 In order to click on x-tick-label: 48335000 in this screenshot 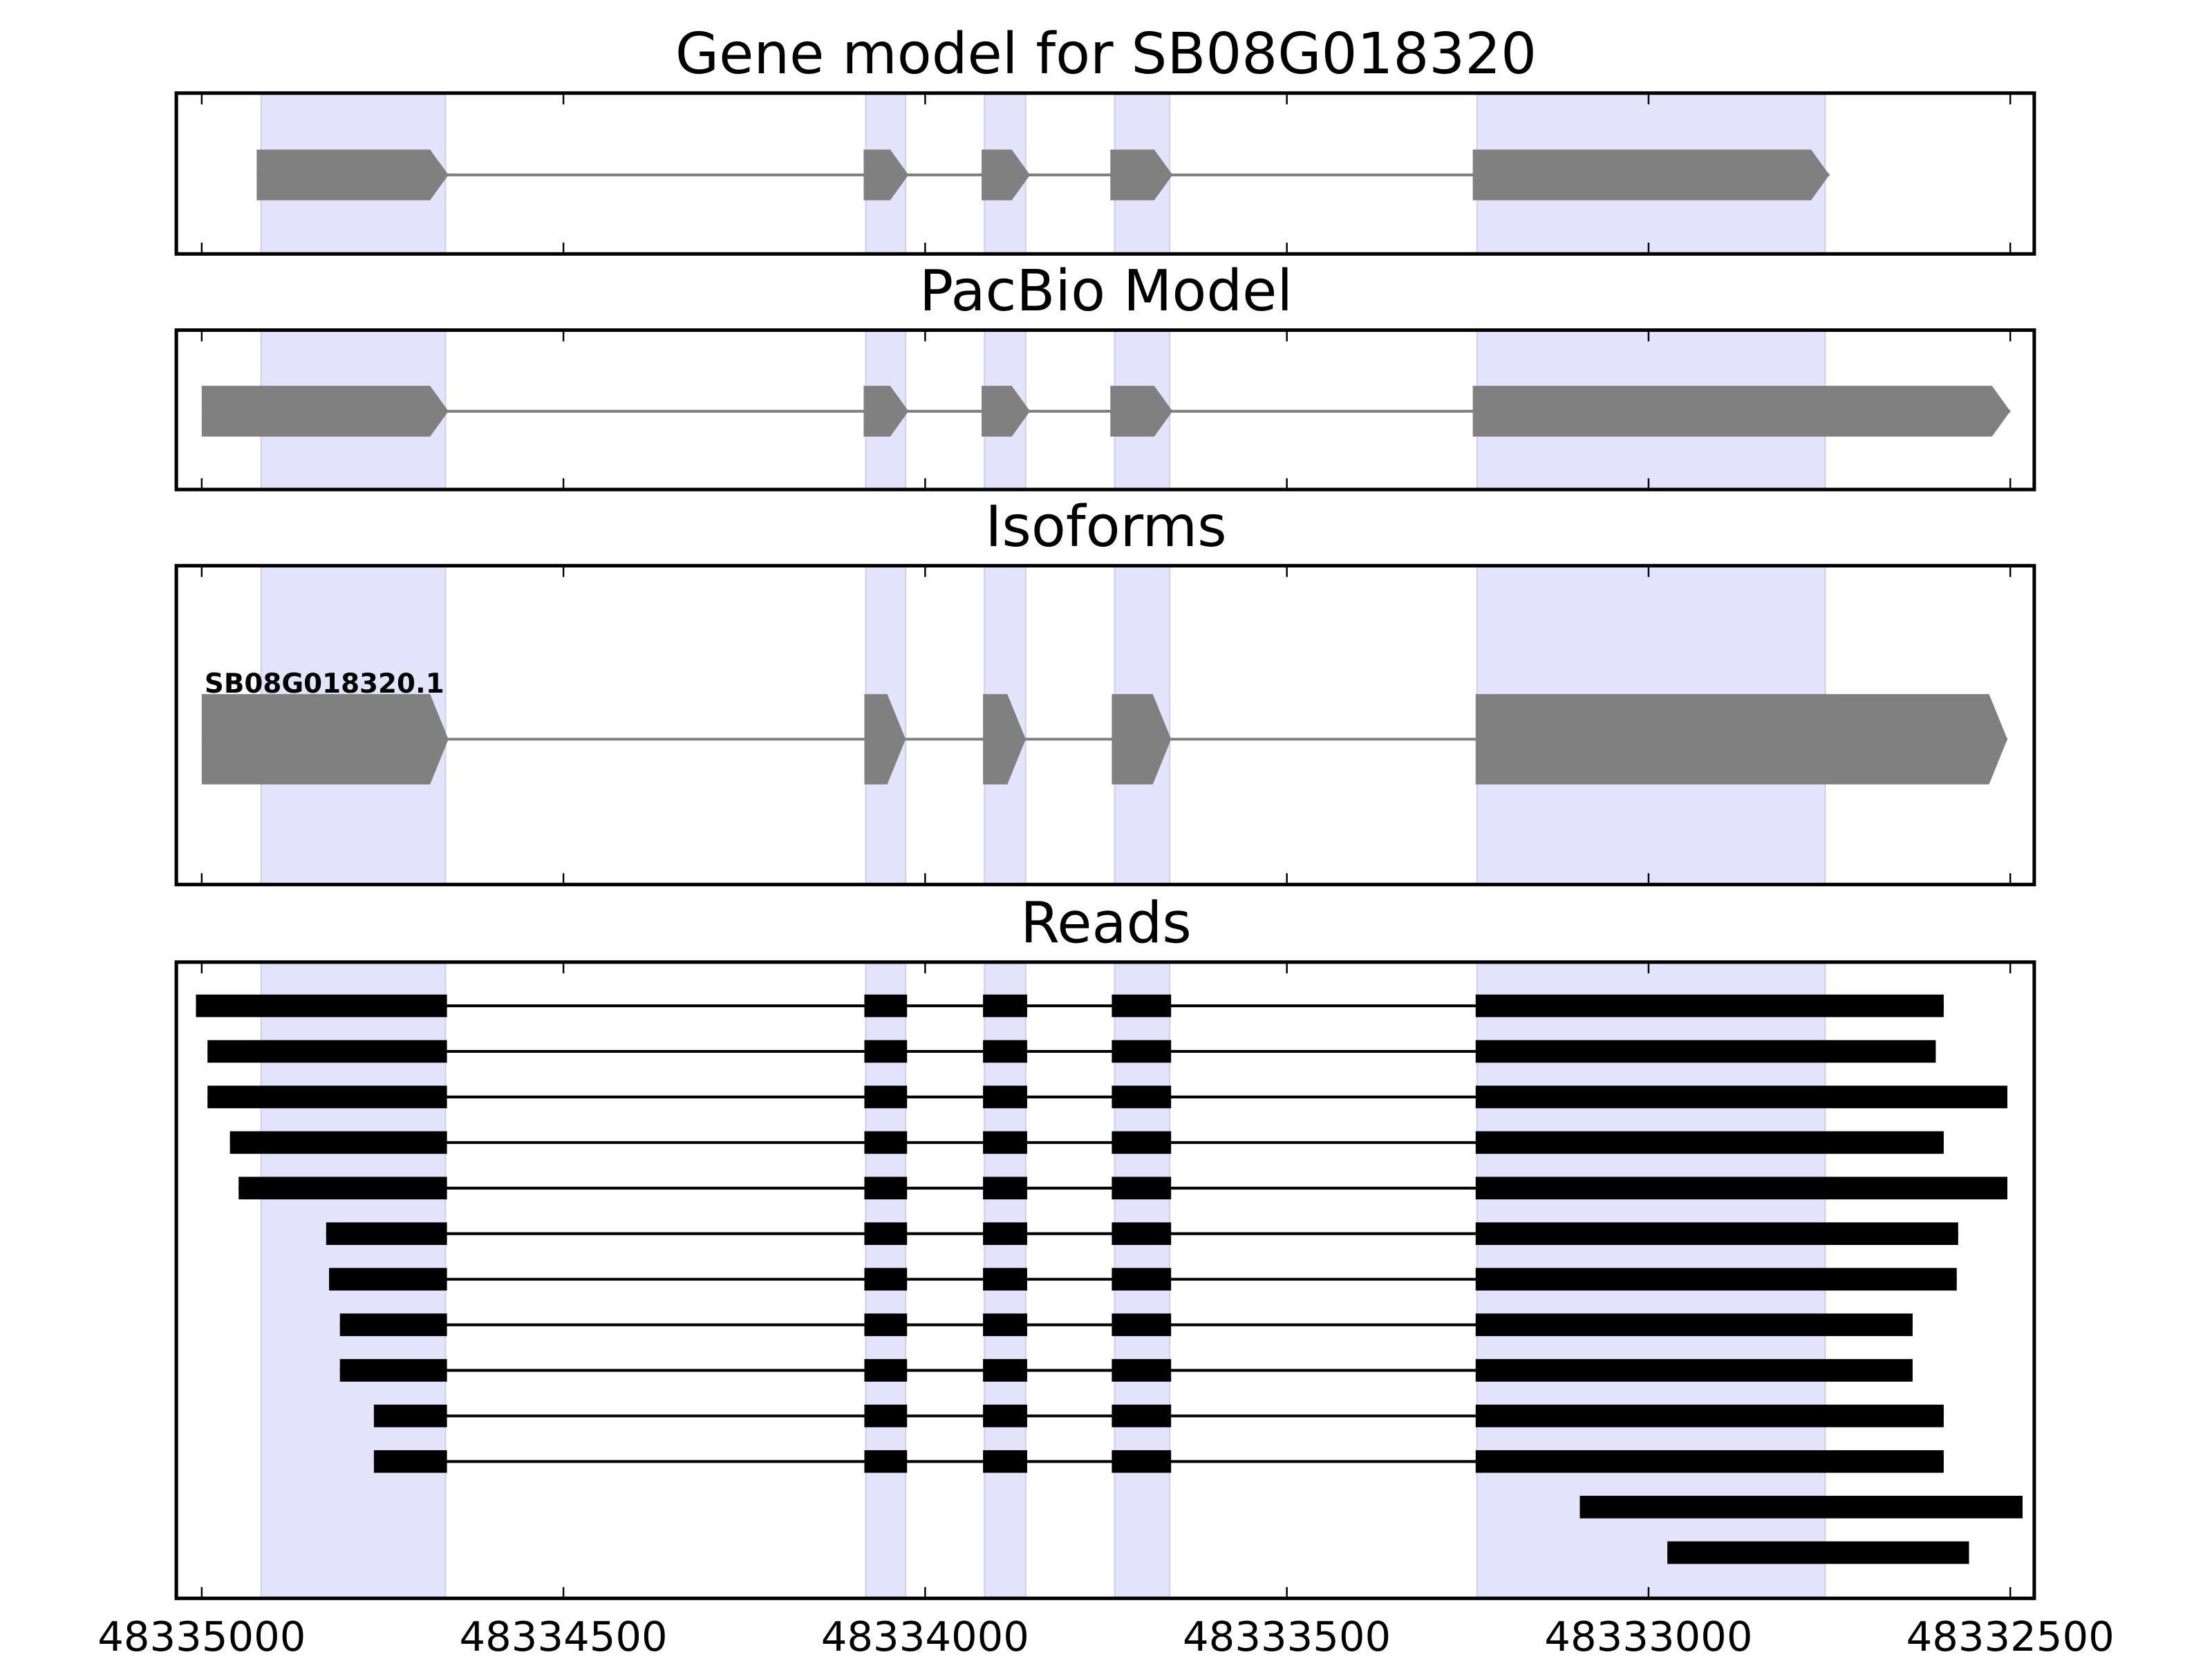, I will do `click(201, 1636)`.